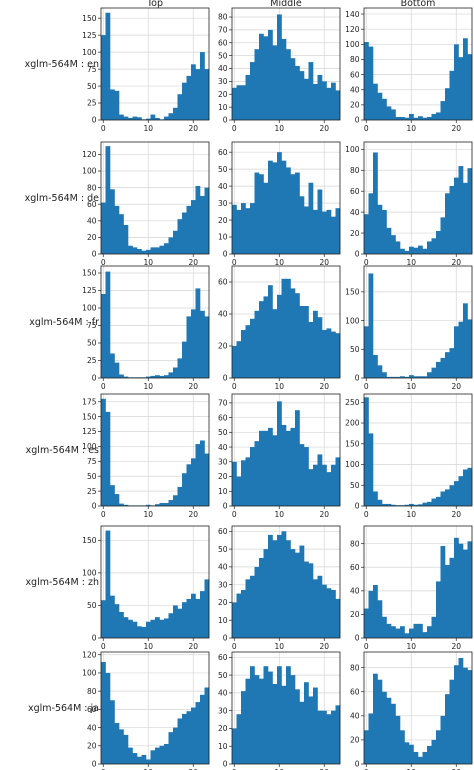  Describe the element at coordinates (223, 531) in the screenshot. I see `panel-r4-c1-ytick-label-6: 60` at that location.